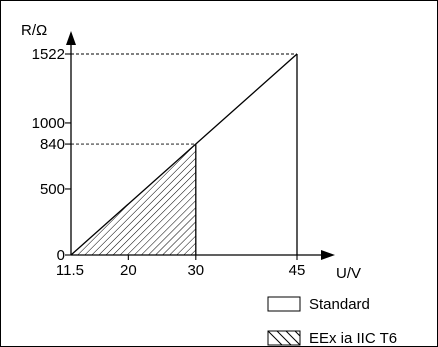 This screenshot has width=438, height=347. What do you see at coordinates (61, 255) in the screenshot?
I see `y-tick-label-0: 0` at bounding box center [61, 255].